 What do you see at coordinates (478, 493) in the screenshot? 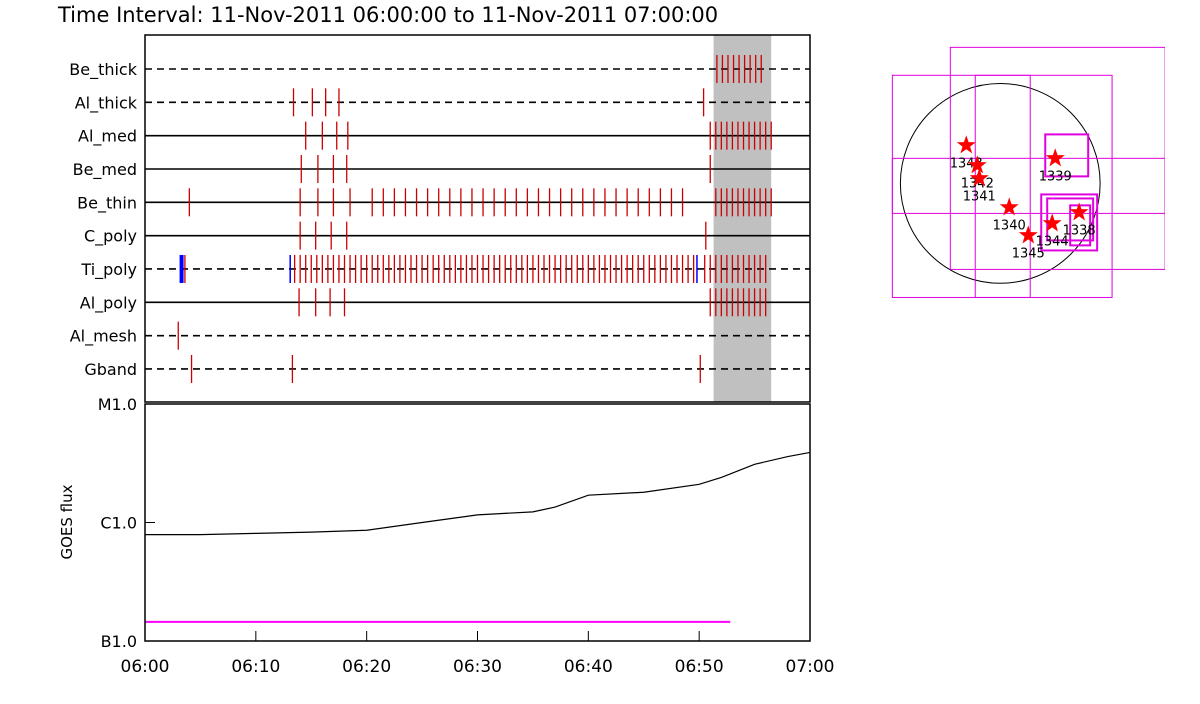
I see `line` at bounding box center [478, 493].